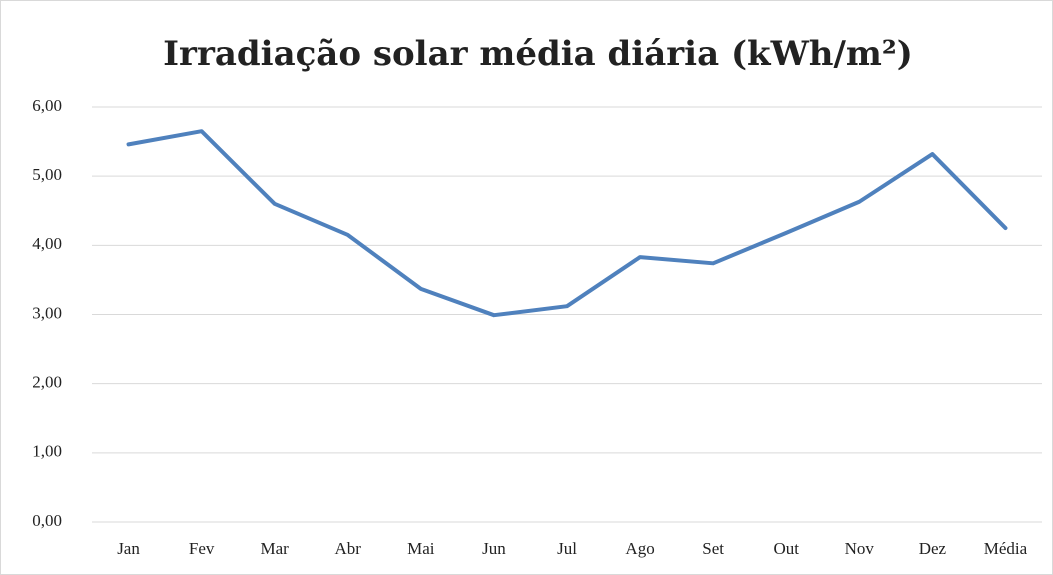 Image resolution: width=1053 pixels, height=575 pixels. What do you see at coordinates (538, 54) in the screenshot?
I see `chart-title: Irradiação solar média diária (kWh/m²)` at bounding box center [538, 54].